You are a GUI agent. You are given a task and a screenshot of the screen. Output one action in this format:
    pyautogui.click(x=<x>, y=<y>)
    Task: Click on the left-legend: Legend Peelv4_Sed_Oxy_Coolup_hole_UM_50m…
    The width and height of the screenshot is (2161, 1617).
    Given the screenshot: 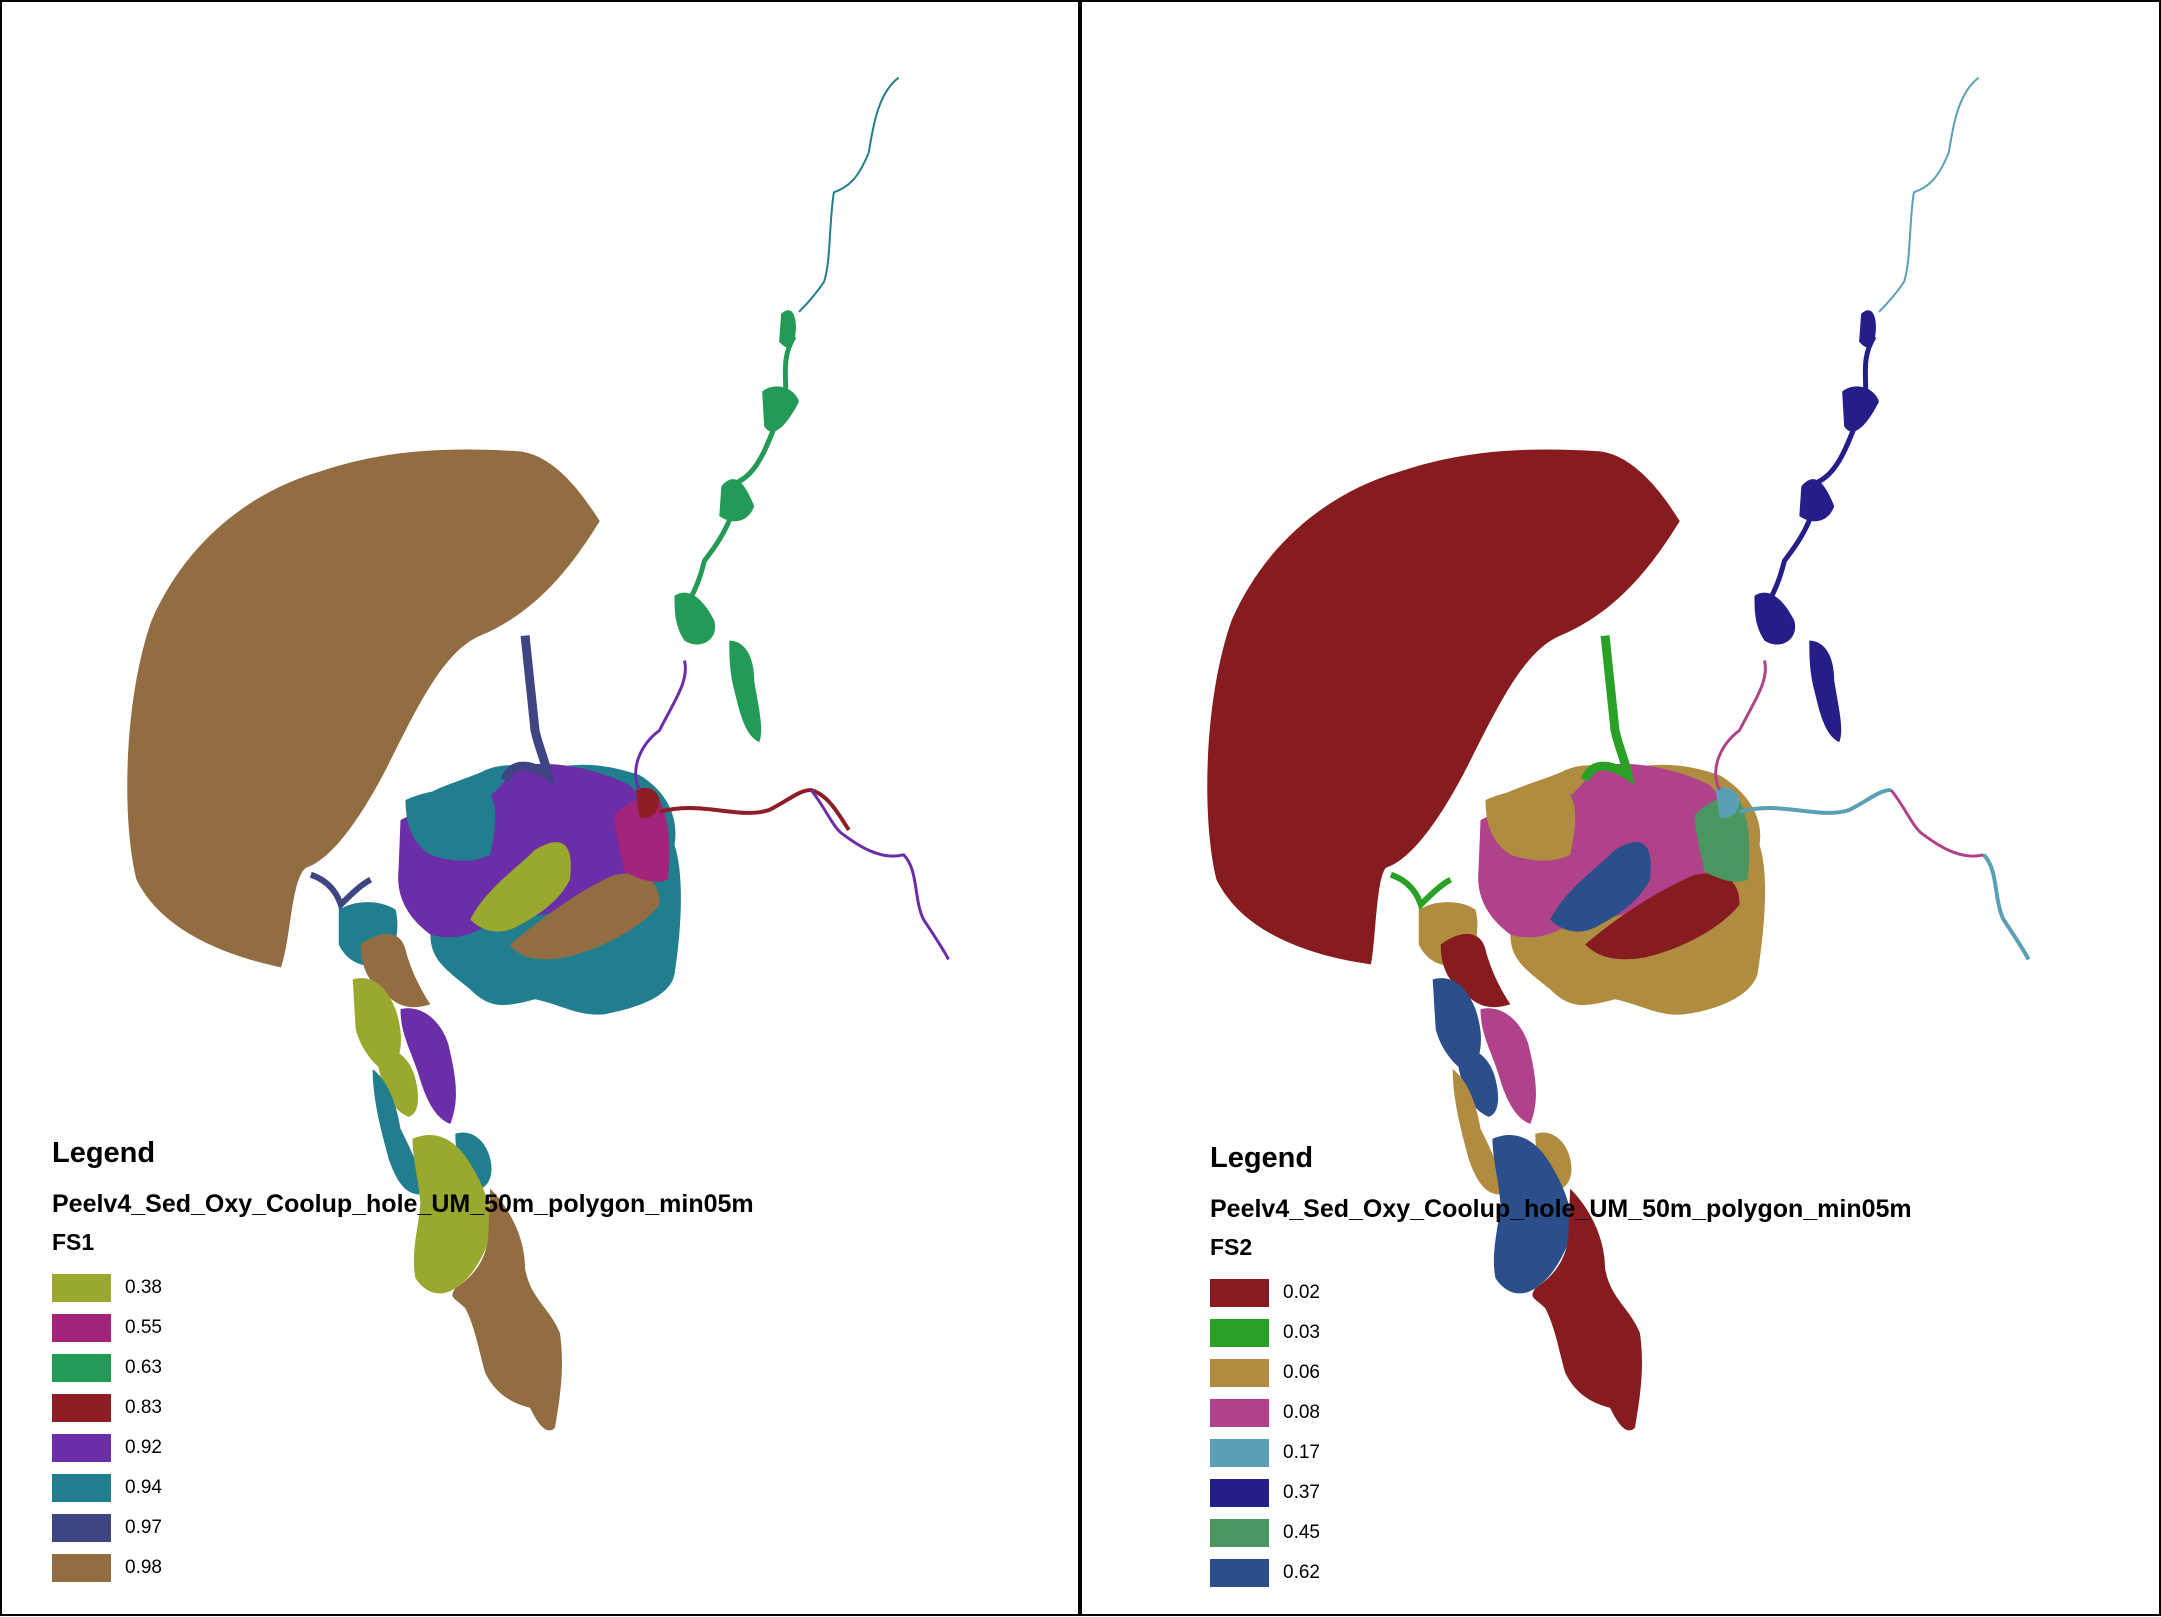 What is the action you would take?
    pyautogui.click(x=403, y=1362)
    